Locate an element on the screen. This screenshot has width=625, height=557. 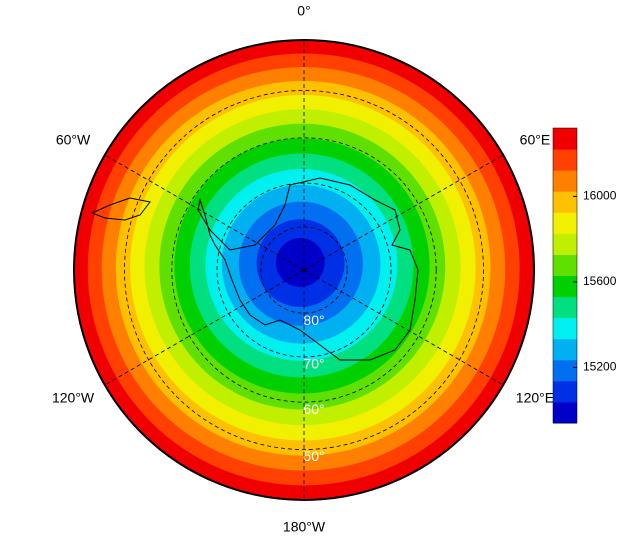
longitude-label: 60°W is located at coordinates (73, 140).